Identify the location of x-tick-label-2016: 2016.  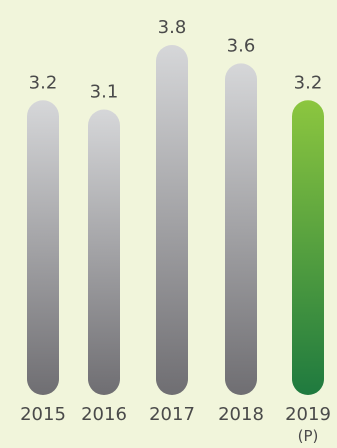
(104, 414).